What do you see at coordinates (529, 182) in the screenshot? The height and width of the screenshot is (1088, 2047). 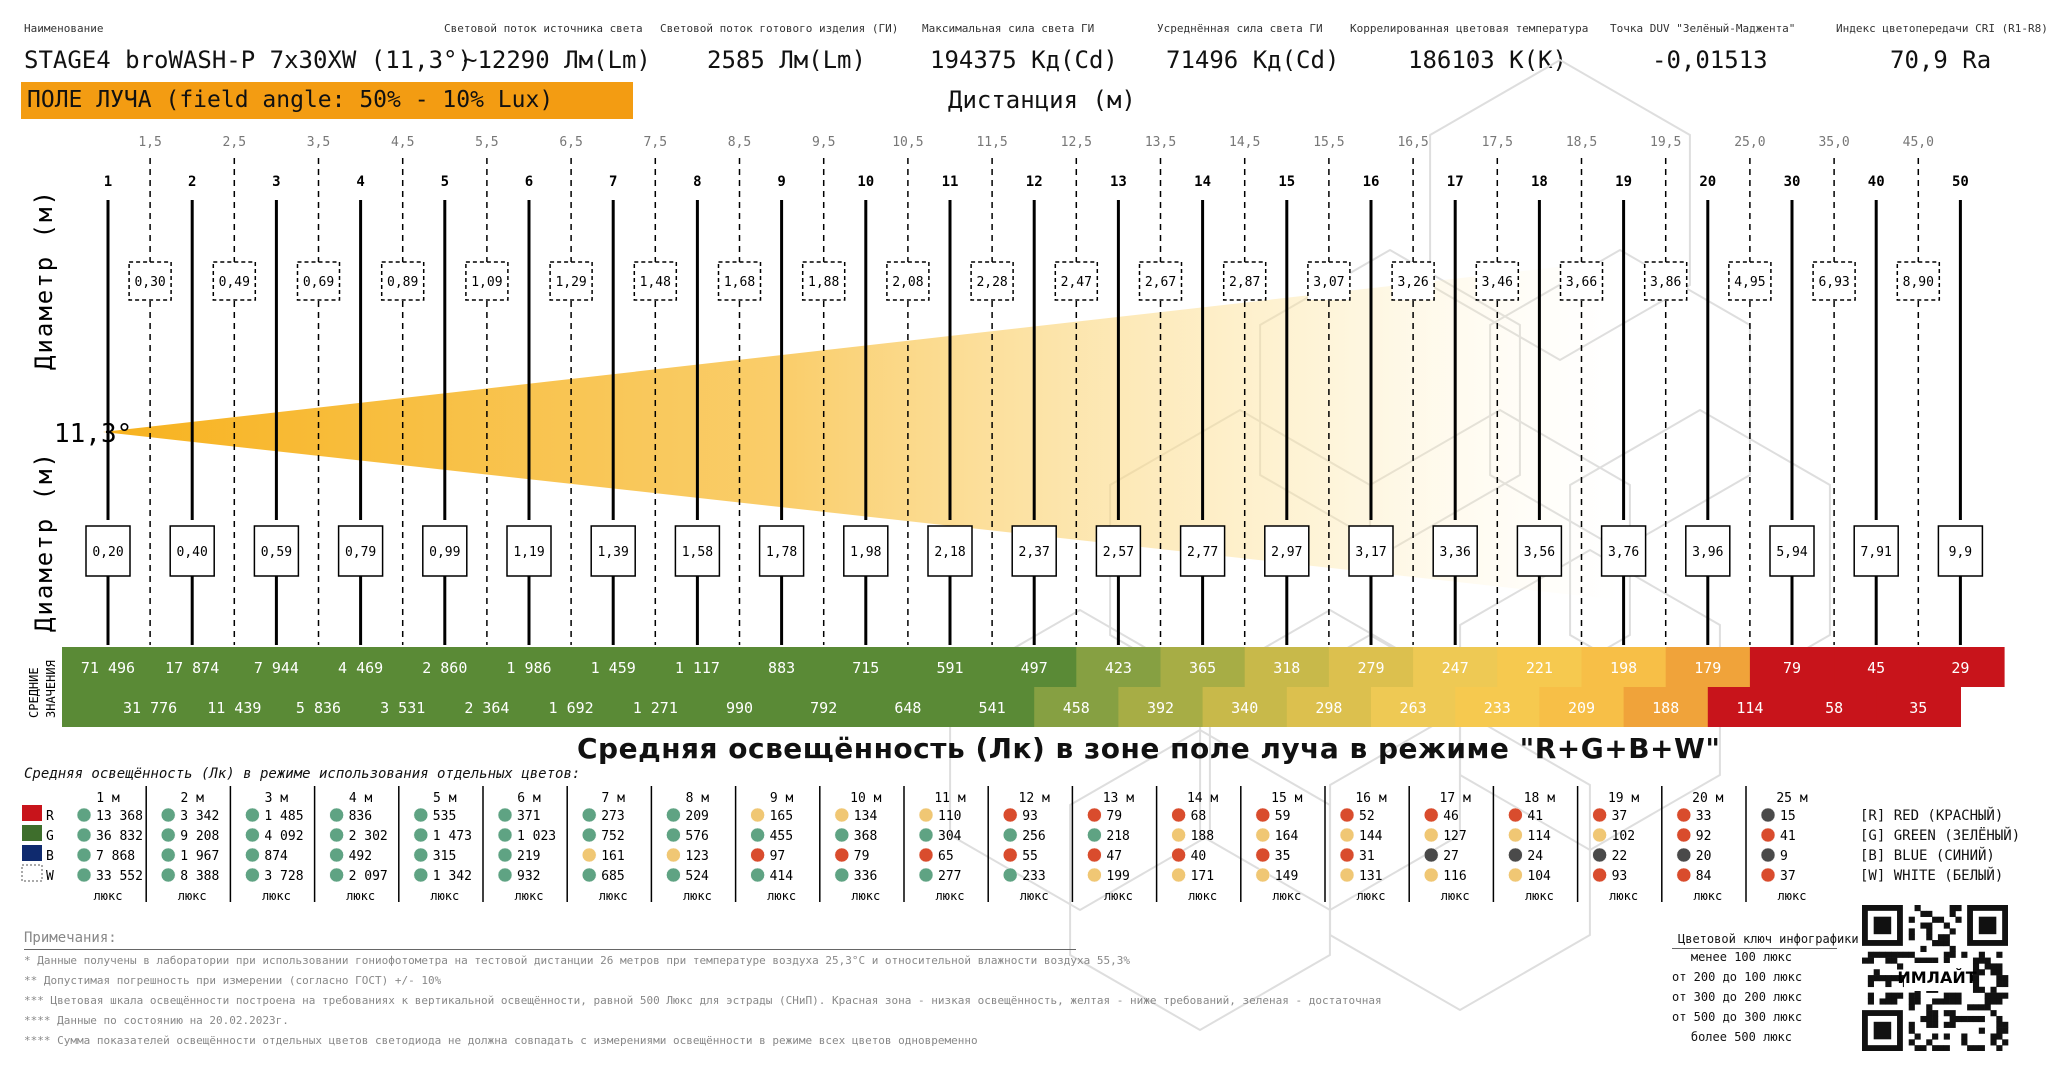 I see `distance-tick-label: 6` at bounding box center [529, 182].